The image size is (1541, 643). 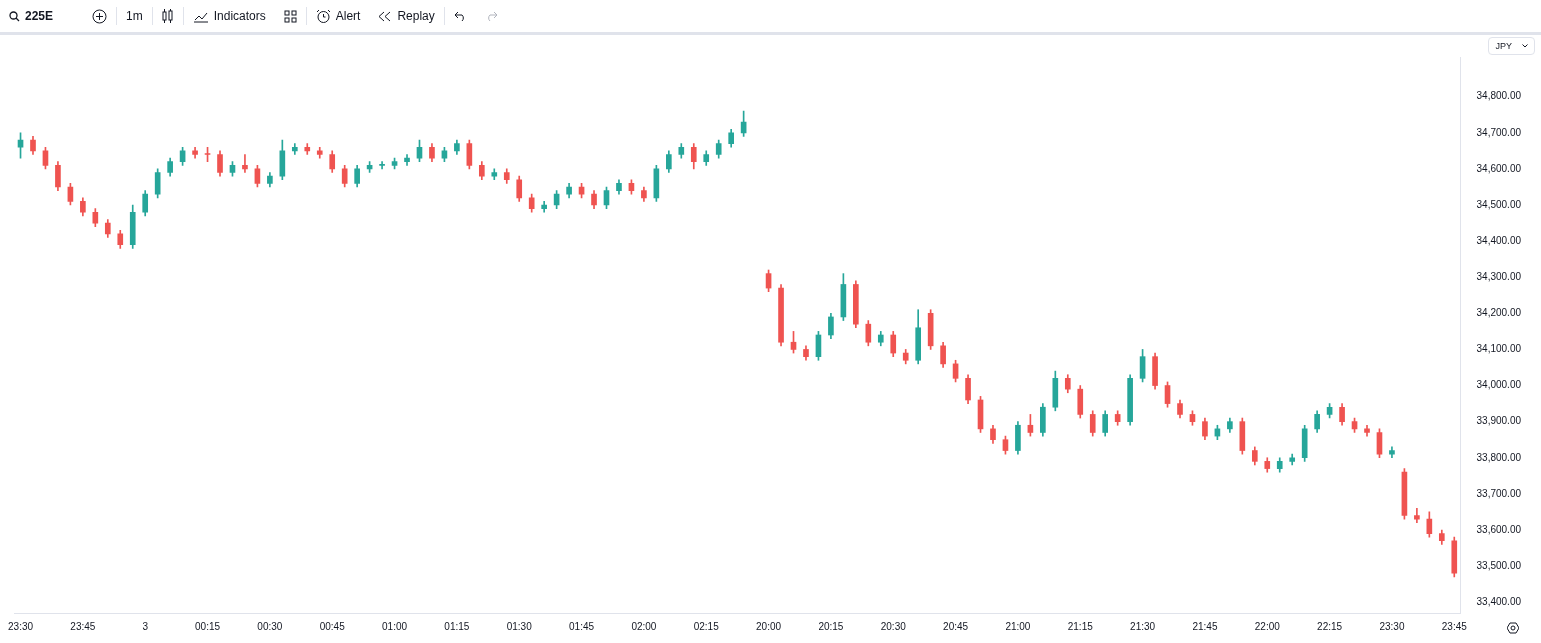 What do you see at coordinates (208, 626) in the screenshot?
I see `x-tick-label: 00:15` at bounding box center [208, 626].